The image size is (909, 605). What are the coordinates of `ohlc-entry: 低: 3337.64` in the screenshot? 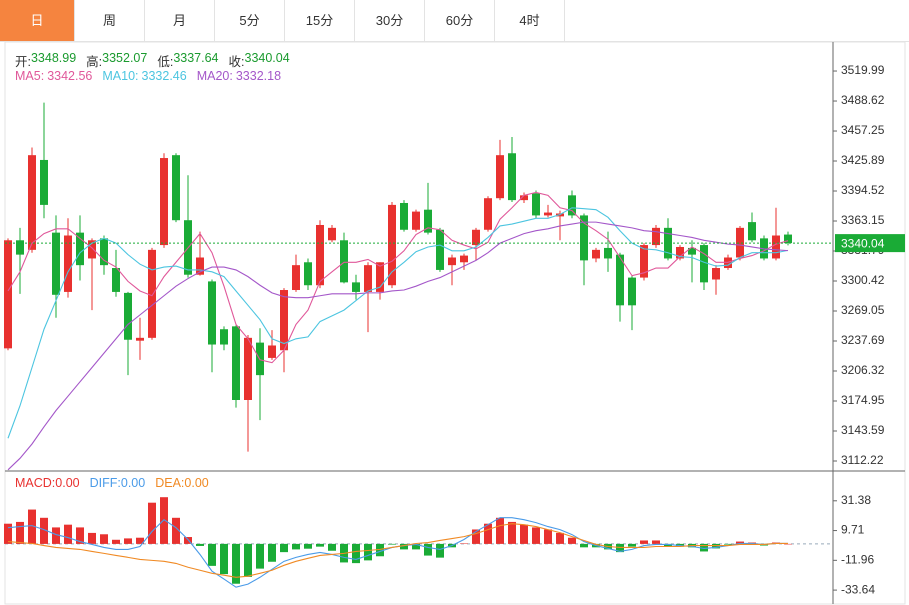 It's located at (187, 60).